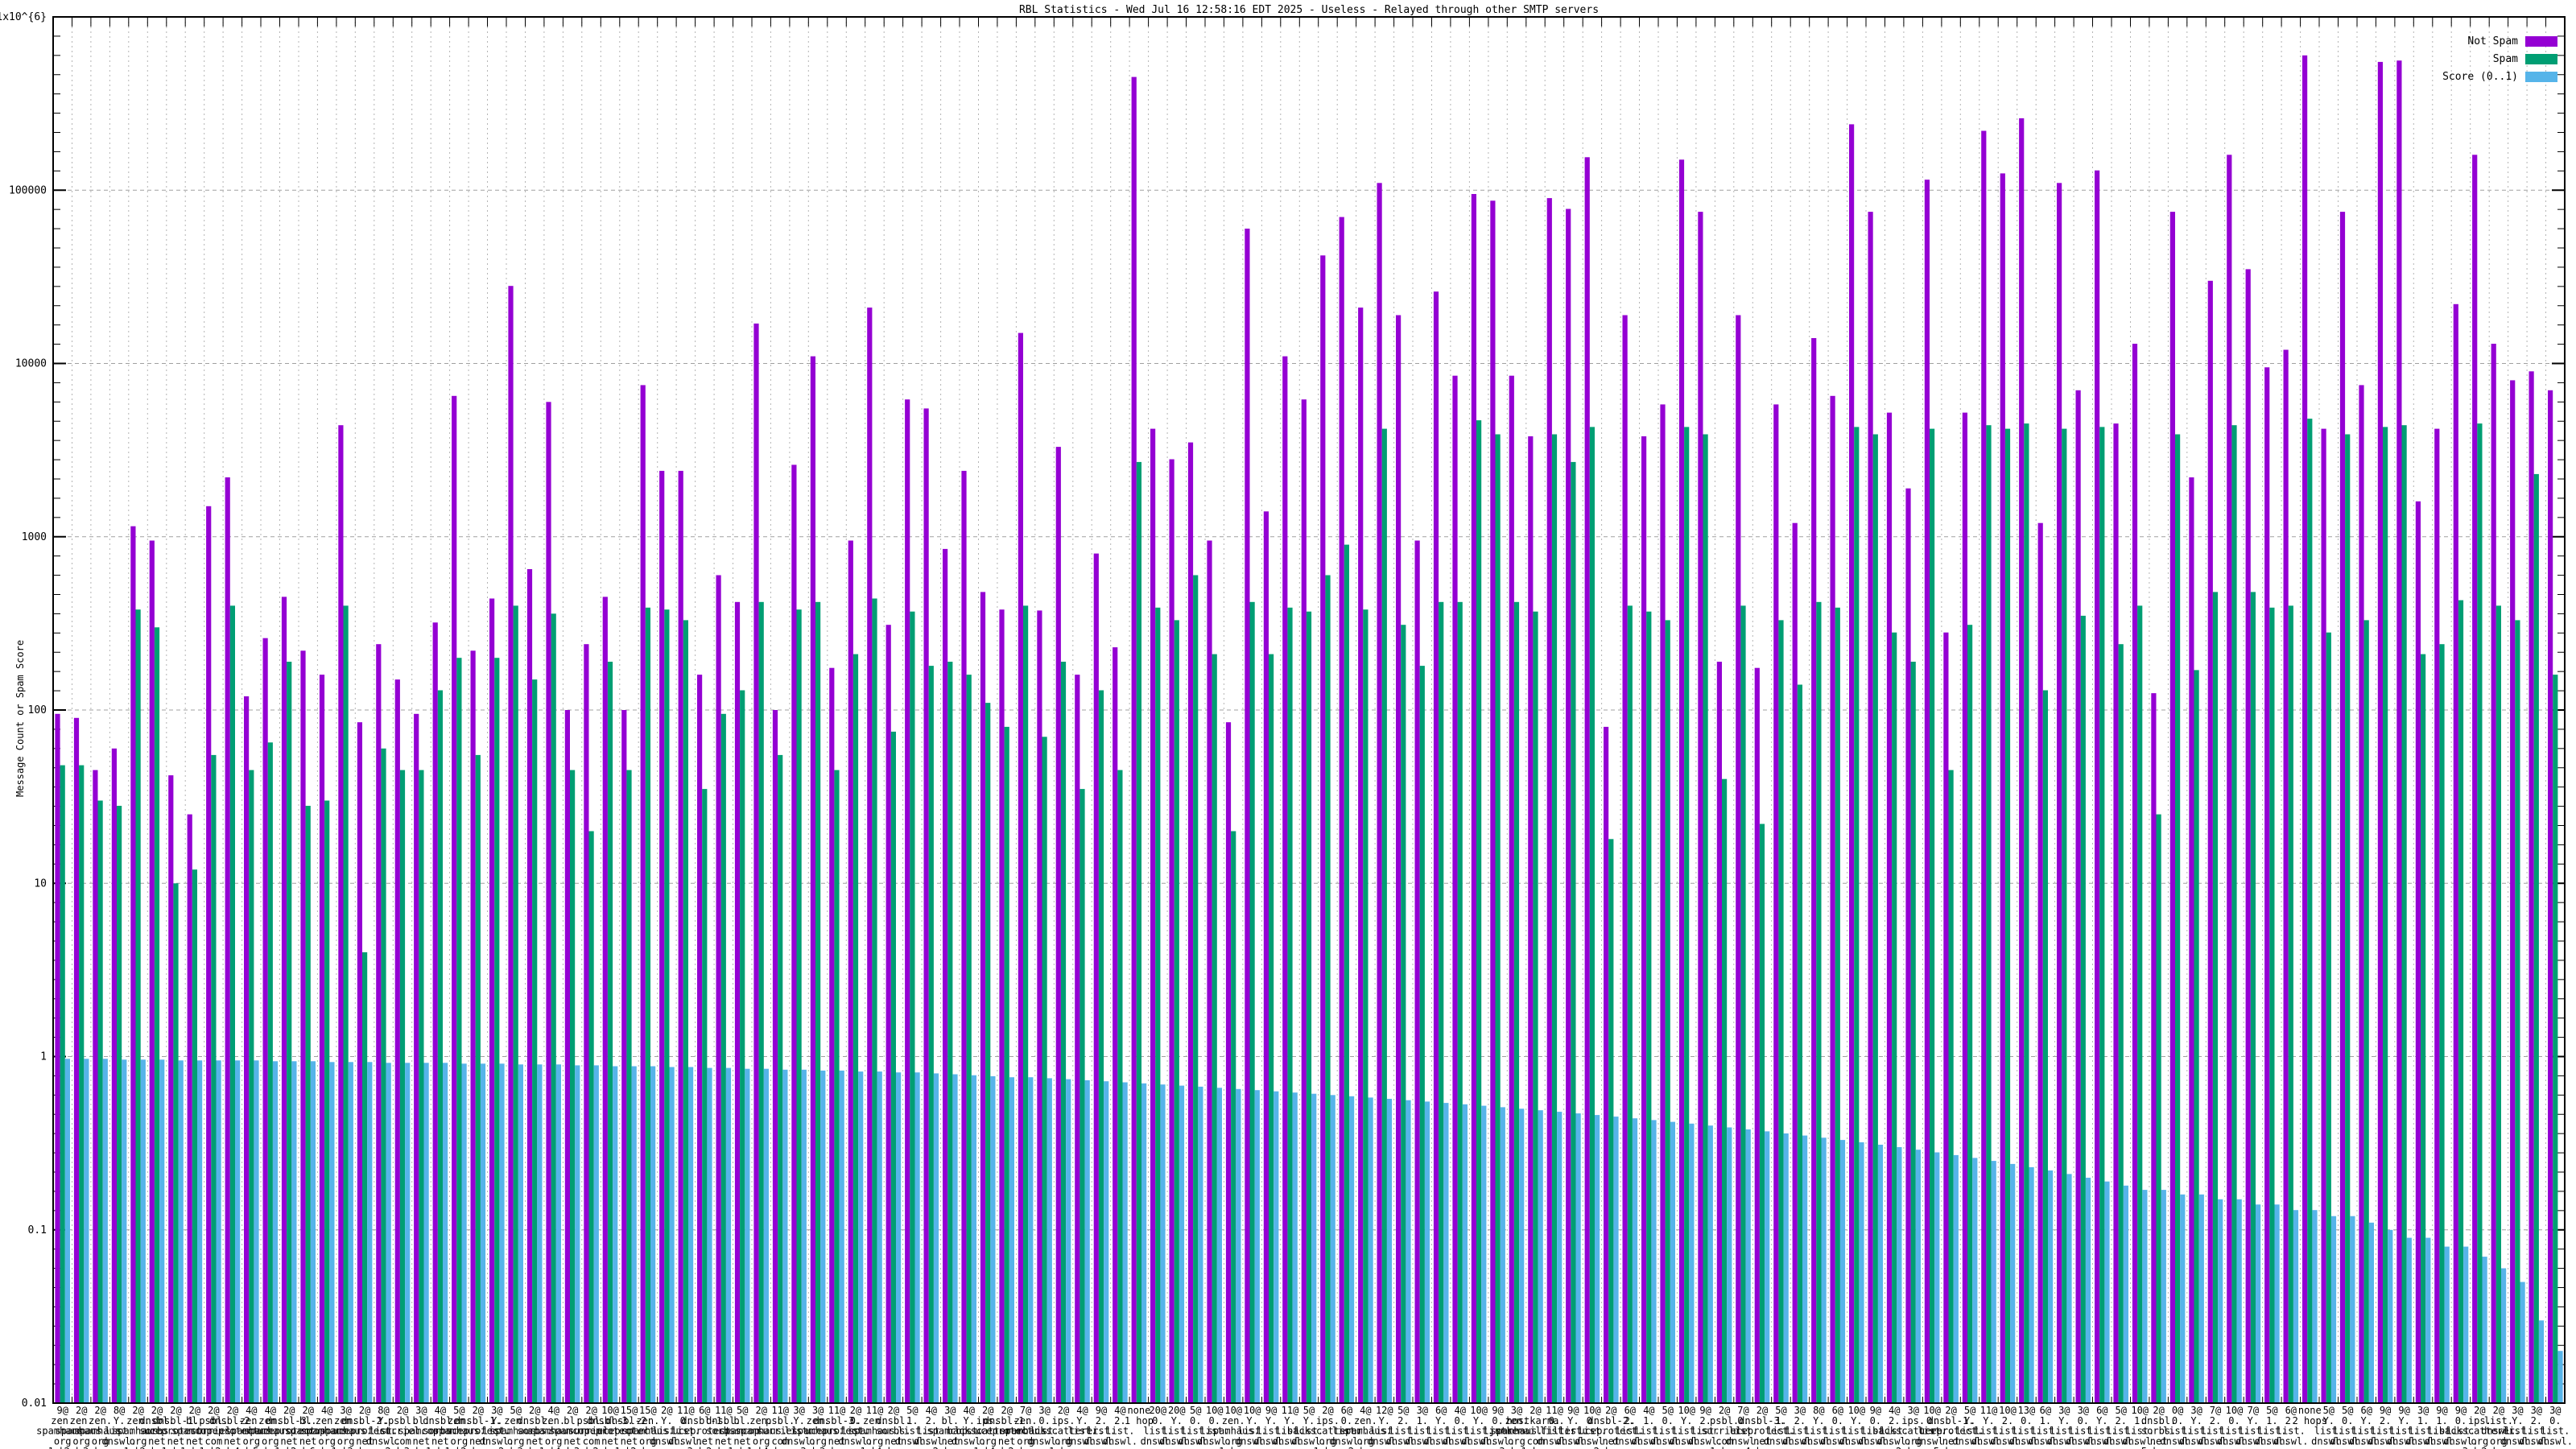  I want to click on x-tick-label-line: uceprotect., so click(1007, 1431).